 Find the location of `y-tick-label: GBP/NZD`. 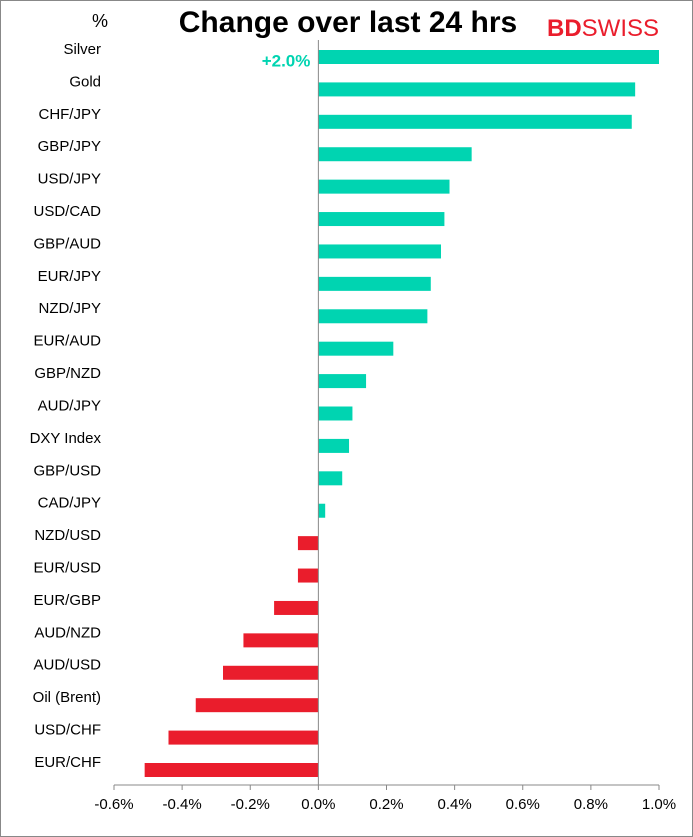

y-tick-label: GBP/NZD is located at coordinates (67, 373).